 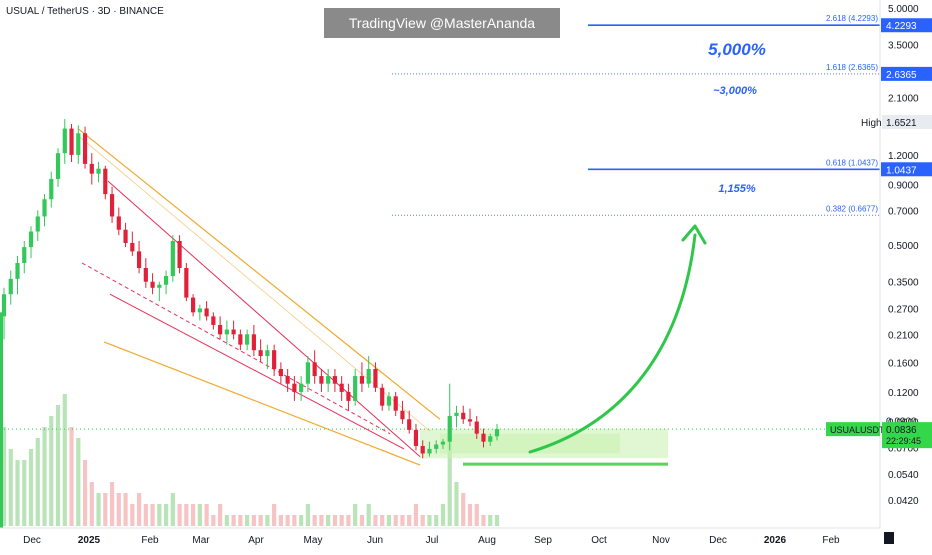 I want to click on last-price-tag, so click(x=907, y=435).